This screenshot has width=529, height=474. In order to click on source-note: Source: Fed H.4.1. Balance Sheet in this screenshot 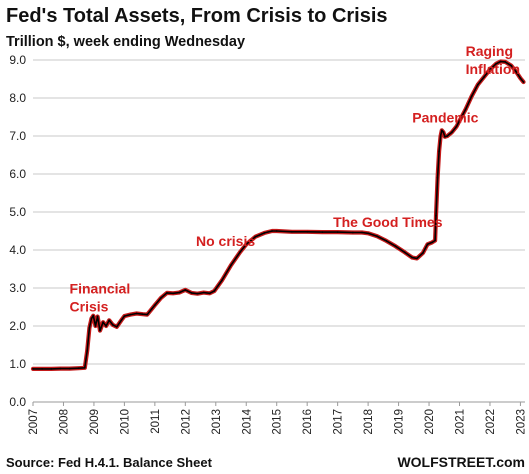, I will do `click(109, 462)`.